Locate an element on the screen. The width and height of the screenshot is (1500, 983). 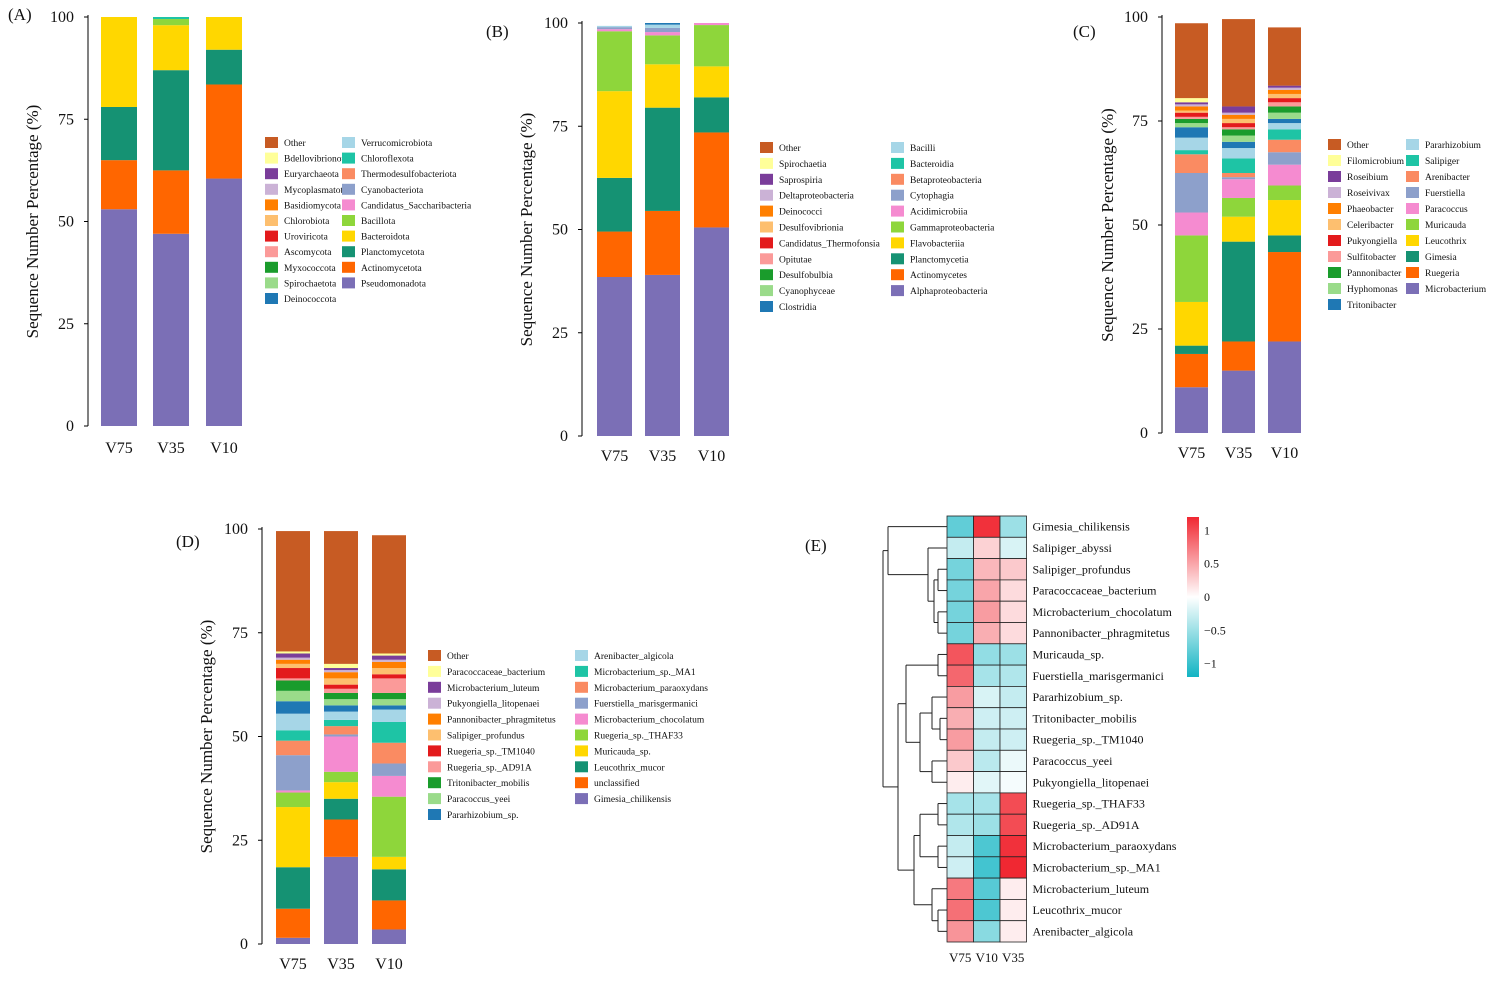
legend-swatch-salipiger is located at coordinates (1412, 160).